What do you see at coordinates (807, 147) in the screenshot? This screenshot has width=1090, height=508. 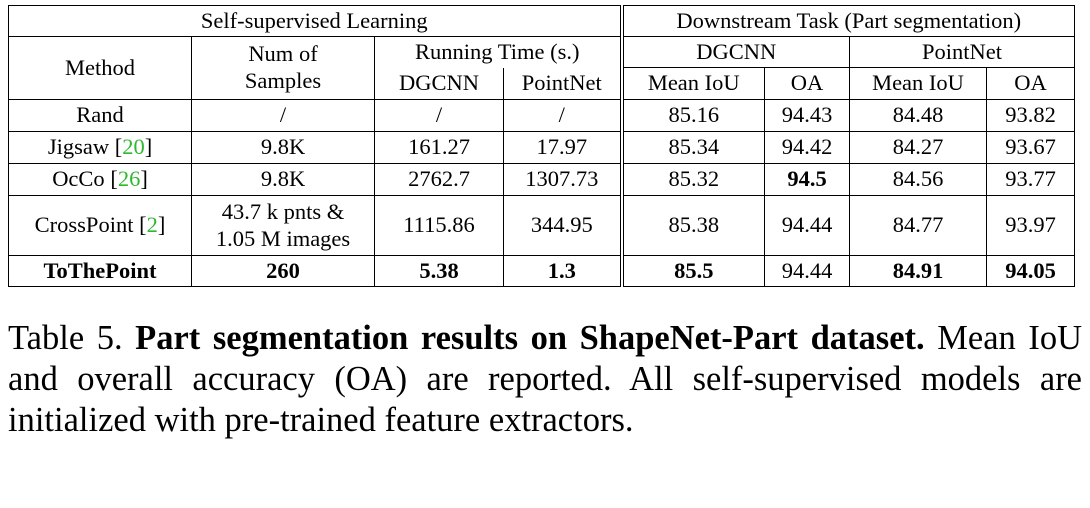 I see `dg-oa-cell: 94.42` at bounding box center [807, 147].